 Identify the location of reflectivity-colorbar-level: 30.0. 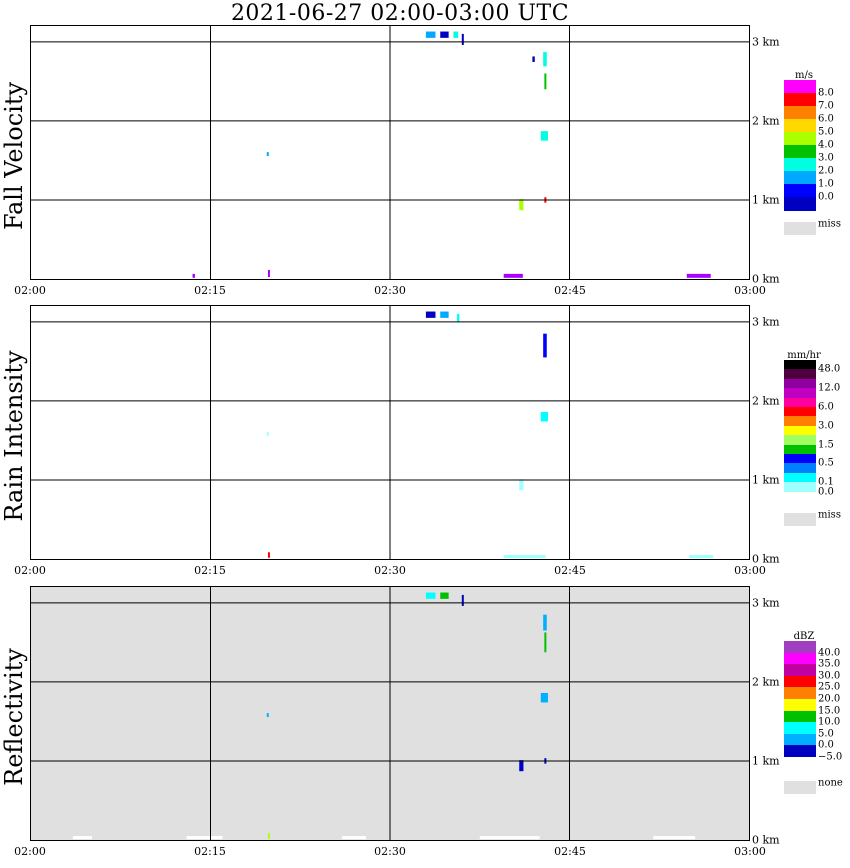
(829, 676).